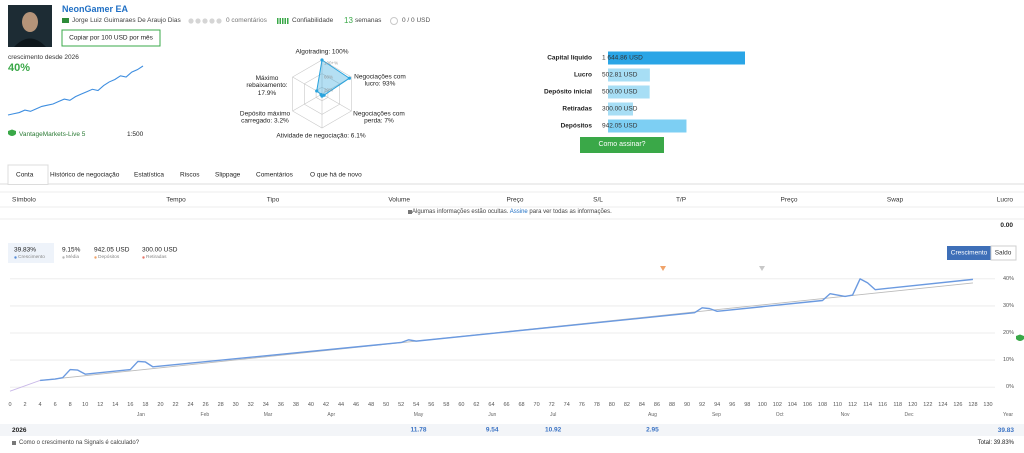 Image resolution: width=1024 pixels, height=453 pixels. I want to click on radar-label: Máximo rebaixamento: 17.9%, so click(267, 85).